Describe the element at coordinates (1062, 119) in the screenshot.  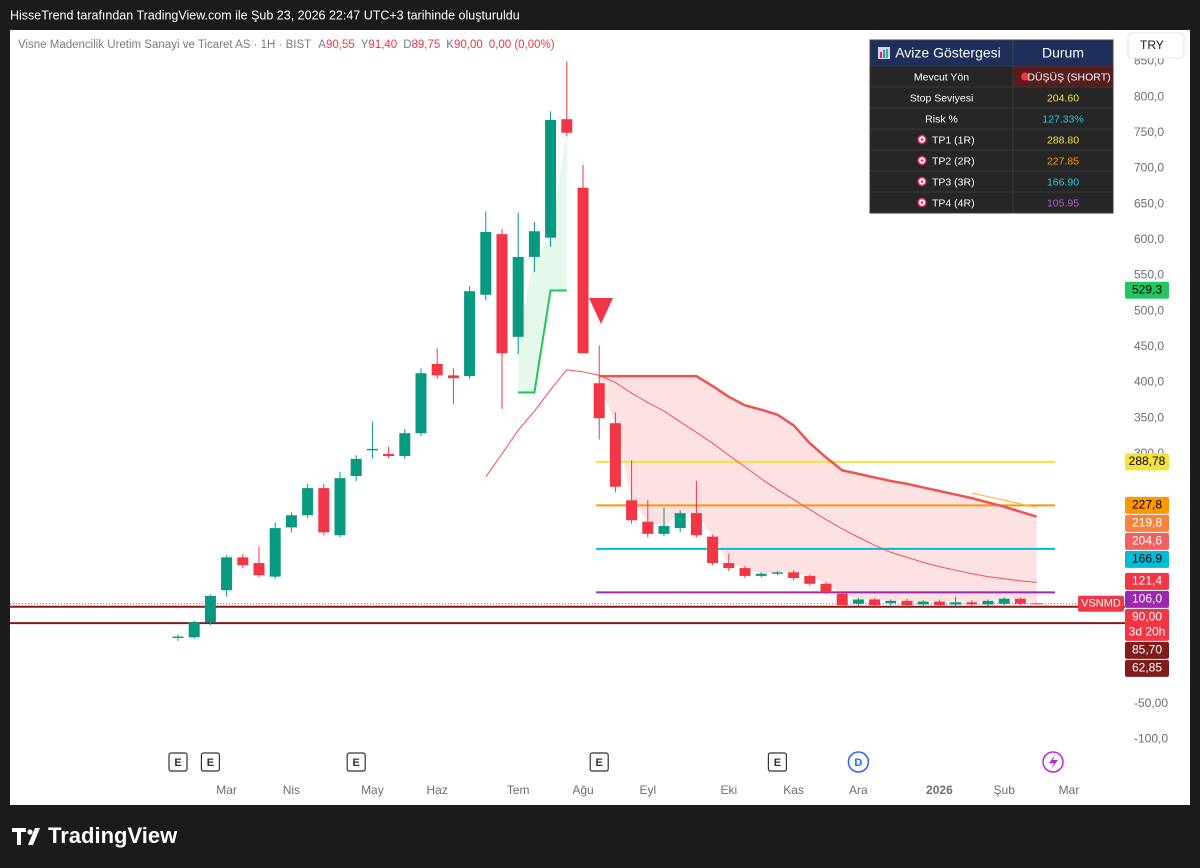
I see `table-value: 127.33%` at that location.